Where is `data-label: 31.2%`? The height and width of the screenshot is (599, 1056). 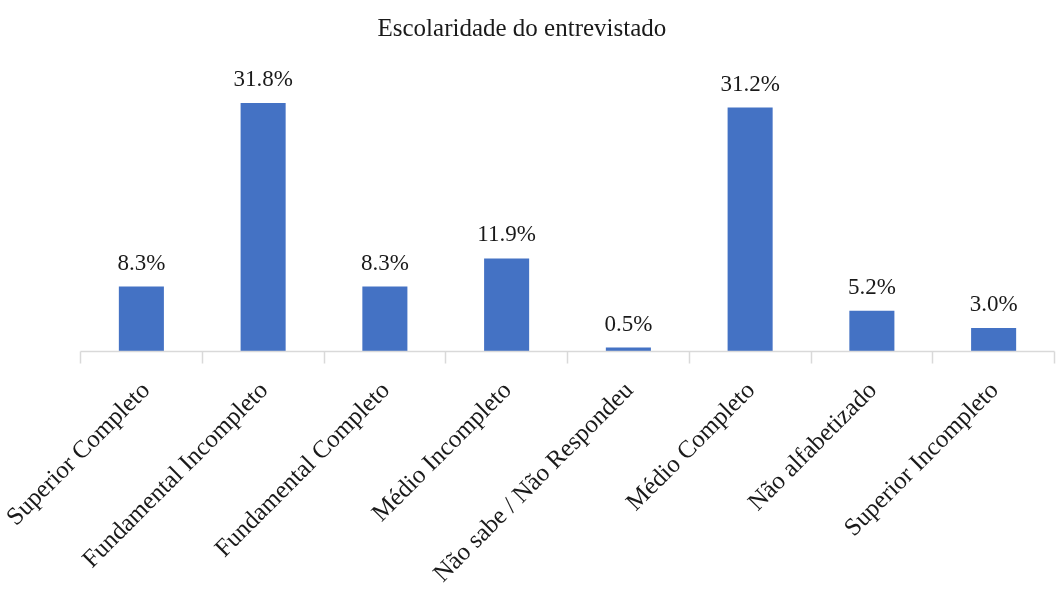
data-label: 31.2% is located at coordinates (750, 83).